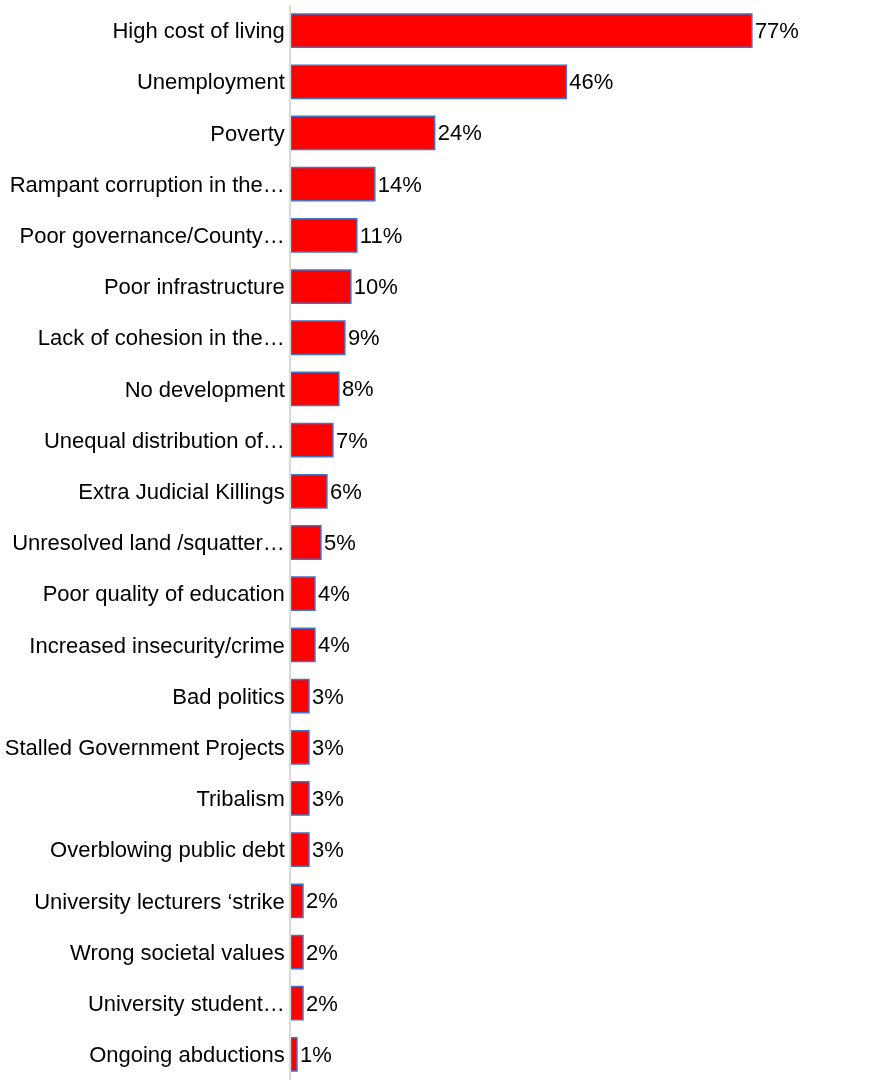 Image resolution: width=881 pixels, height=1085 pixels. What do you see at coordinates (240, 799) in the screenshot?
I see `y-tick-label: Tribalism` at bounding box center [240, 799].